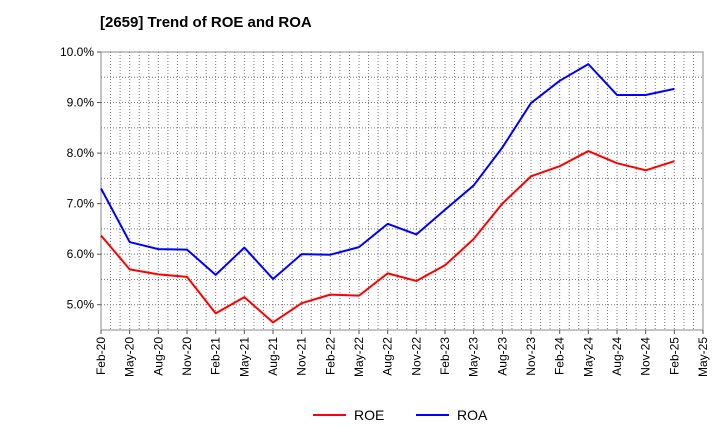 The height and width of the screenshot is (440, 720). I want to click on y-tick-label: 7.0%, so click(81, 204).